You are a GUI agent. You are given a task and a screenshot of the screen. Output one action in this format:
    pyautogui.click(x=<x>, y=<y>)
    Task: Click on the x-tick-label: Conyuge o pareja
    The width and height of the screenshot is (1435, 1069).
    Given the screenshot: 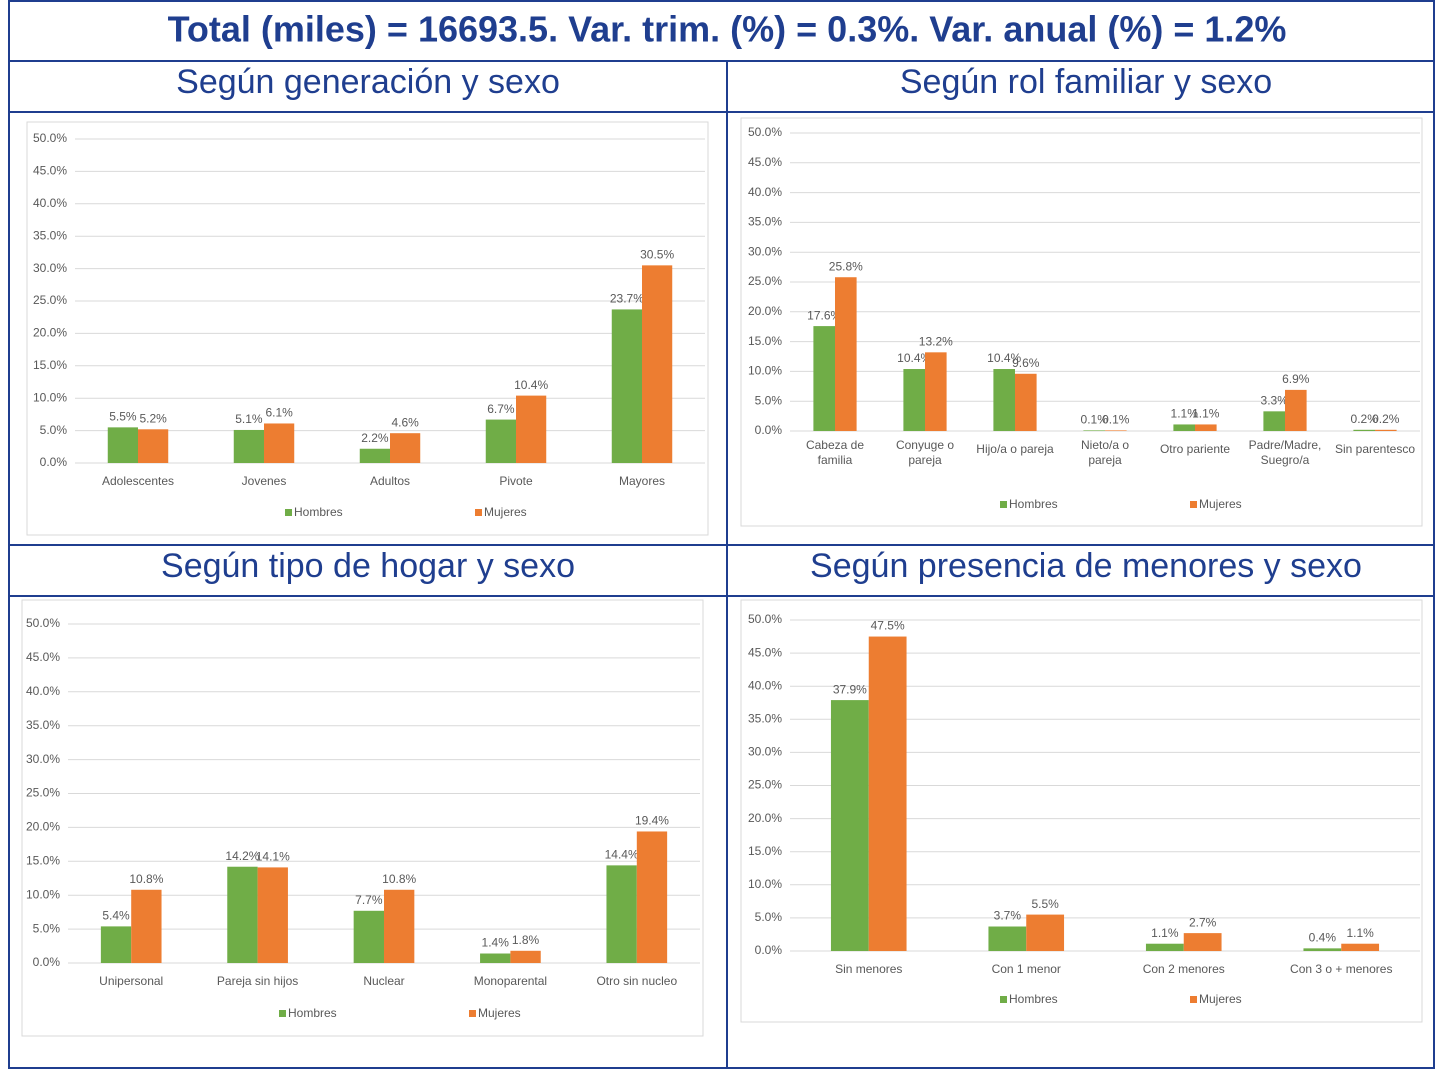 What is the action you would take?
    pyautogui.click(x=925, y=452)
    